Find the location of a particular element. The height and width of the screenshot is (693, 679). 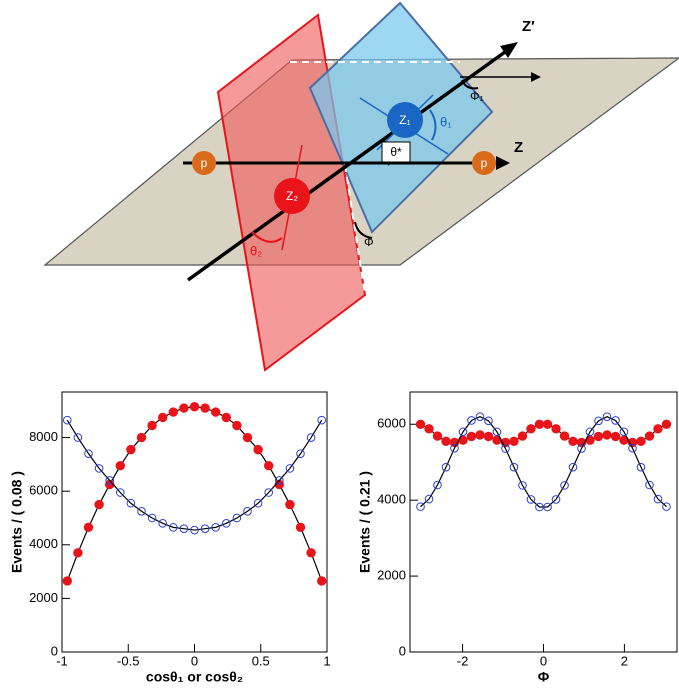

y-tick-label: 4000 is located at coordinates (43, 543).